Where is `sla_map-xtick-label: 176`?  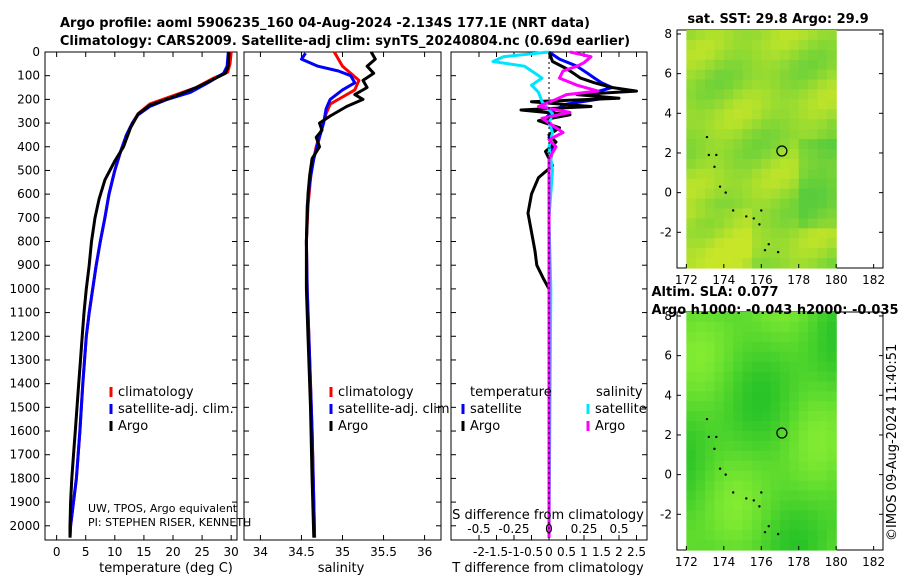
sla_map-xtick-label: 176 is located at coordinates (761, 562).